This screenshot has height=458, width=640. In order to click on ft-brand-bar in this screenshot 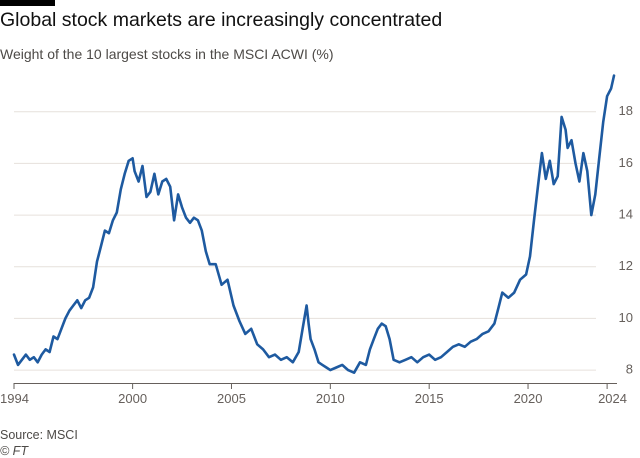, I will do `click(27, 3)`.